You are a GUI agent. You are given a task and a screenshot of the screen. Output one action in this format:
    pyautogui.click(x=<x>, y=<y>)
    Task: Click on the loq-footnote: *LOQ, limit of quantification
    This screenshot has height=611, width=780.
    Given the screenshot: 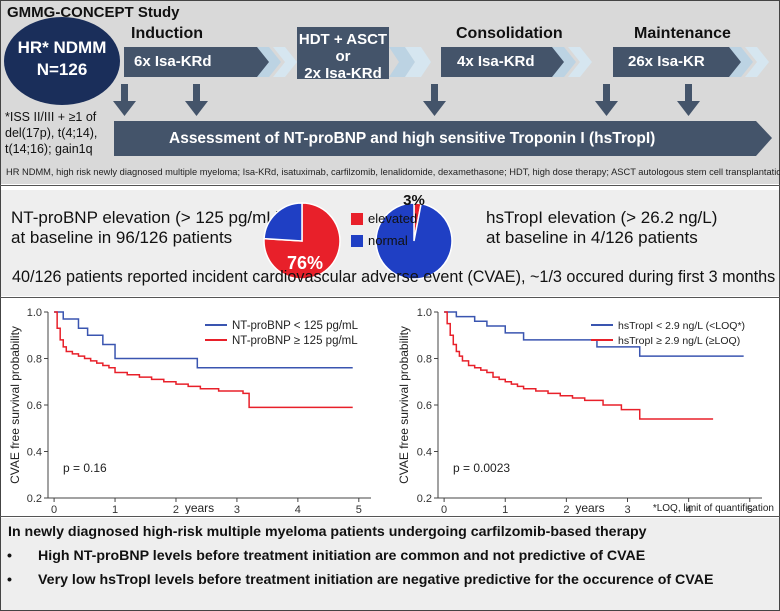 What is the action you would take?
    pyautogui.click(x=713, y=508)
    